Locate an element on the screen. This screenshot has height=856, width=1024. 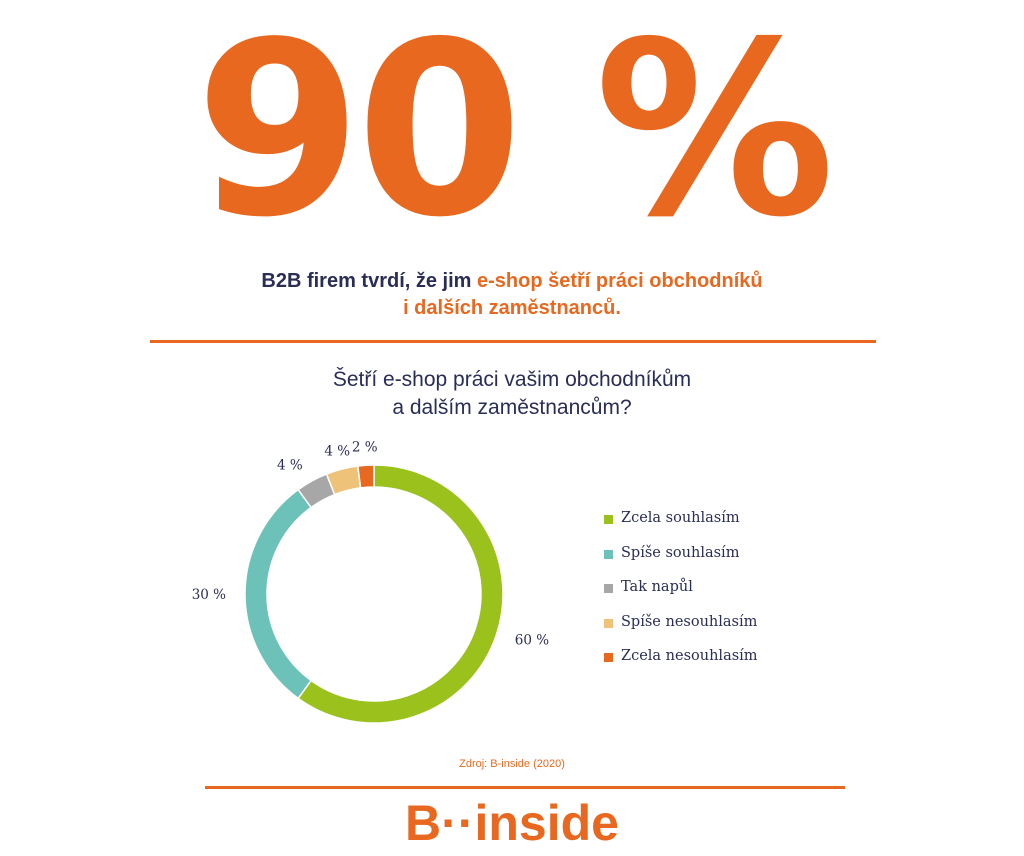
divider-top is located at coordinates (513, 341).